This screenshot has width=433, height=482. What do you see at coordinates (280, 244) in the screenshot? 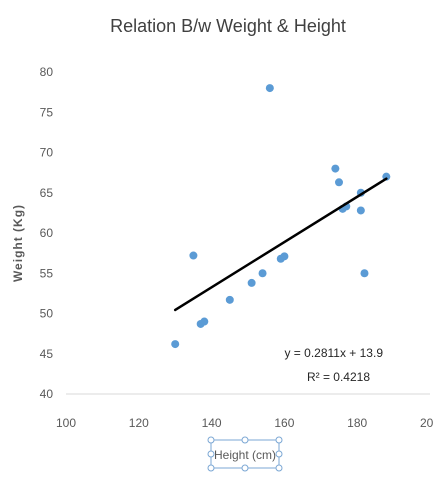
I see `trendline` at bounding box center [280, 244].